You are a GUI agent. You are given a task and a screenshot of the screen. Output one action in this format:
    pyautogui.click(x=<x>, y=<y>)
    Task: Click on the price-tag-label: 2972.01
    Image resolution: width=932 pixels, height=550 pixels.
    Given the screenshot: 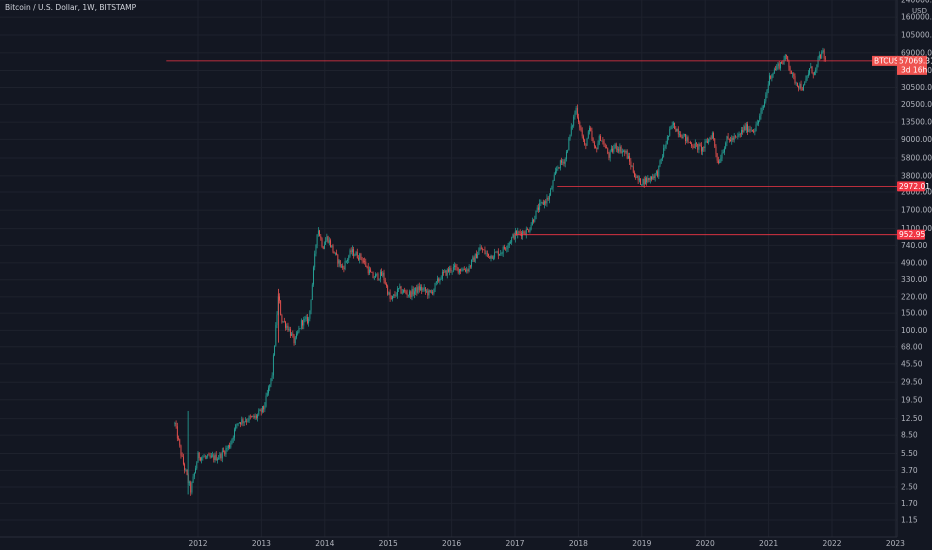 What is the action you would take?
    pyautogui.click(x=914, y=186)
    